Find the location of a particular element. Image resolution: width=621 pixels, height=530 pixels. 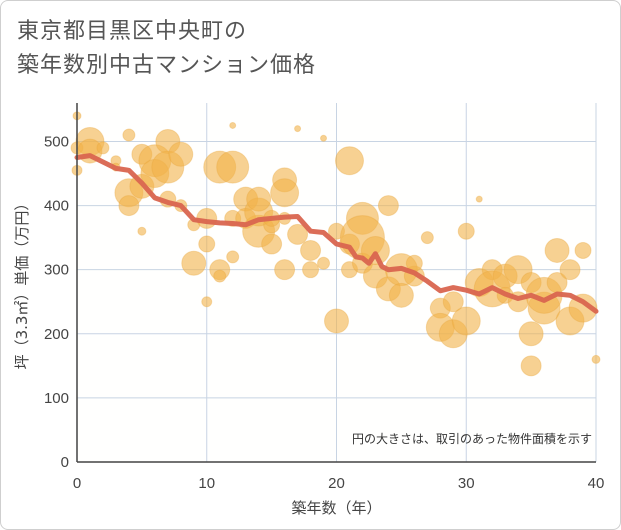

x-tick-label: 40 is located at coordinates (596, 483).